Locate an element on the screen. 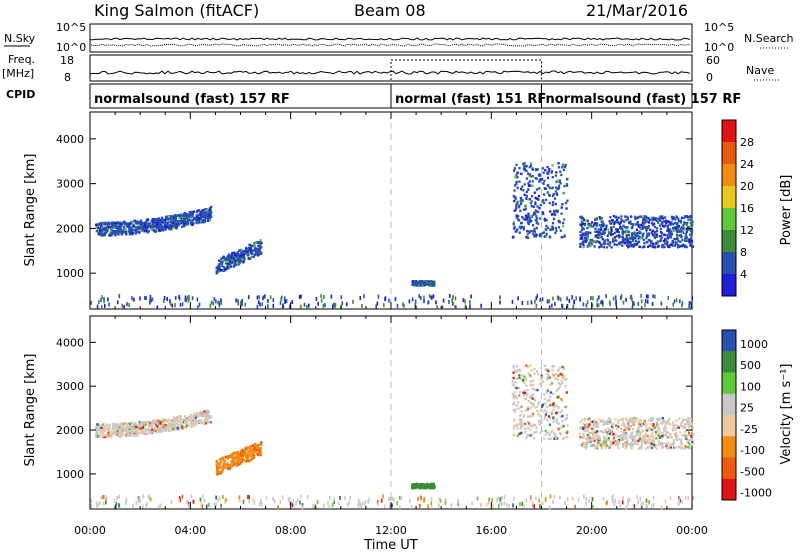 Image resolution: width=800 pixels, height=554 pixels. velocity-y-tick-label: 4000 is located at coordinates (70, 342).